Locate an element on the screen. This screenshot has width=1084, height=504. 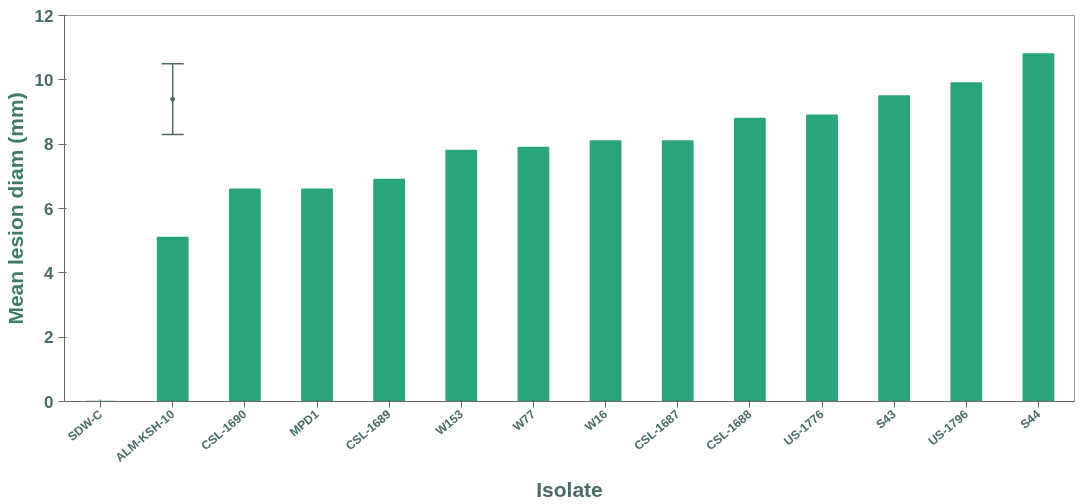
x-tick-label: W16 is located at coordinates (596, 420).